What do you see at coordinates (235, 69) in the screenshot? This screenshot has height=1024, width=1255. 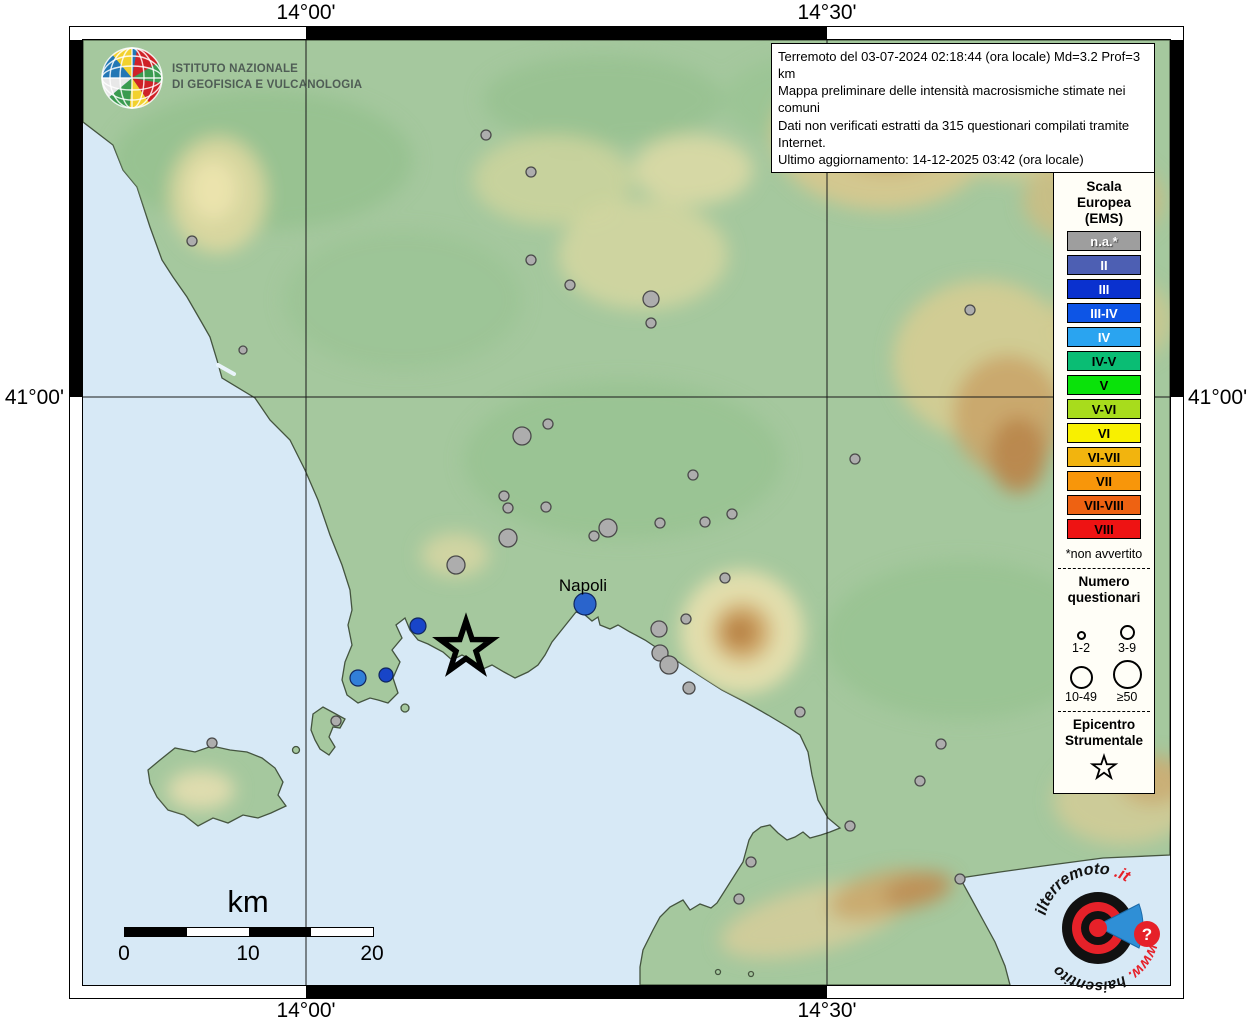 I see `ingv-name-line1: ISTITUTO NAZIONALE` at bounding box center [235, 69].